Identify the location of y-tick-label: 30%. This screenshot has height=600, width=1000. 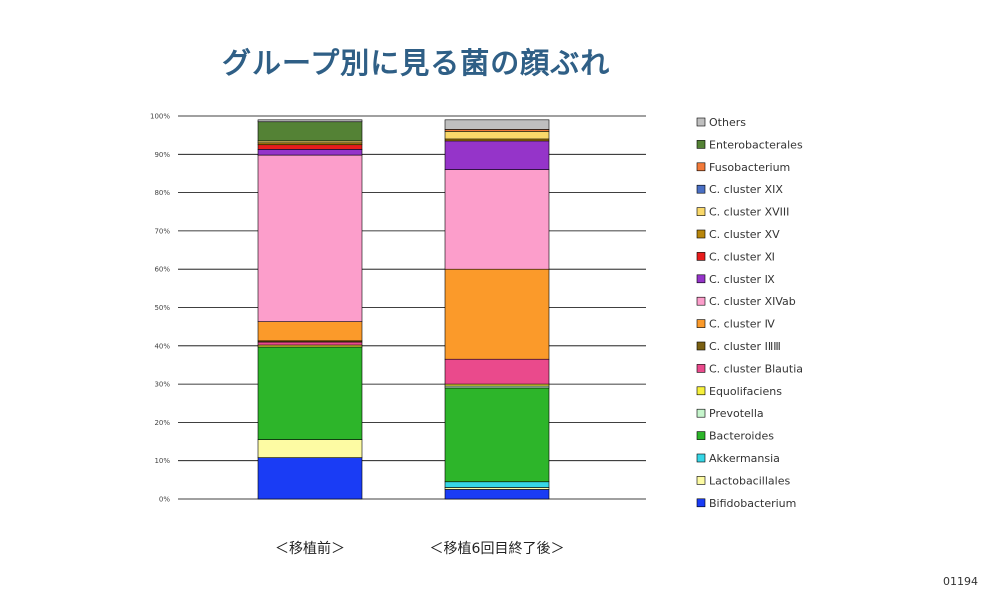
(162, 385).